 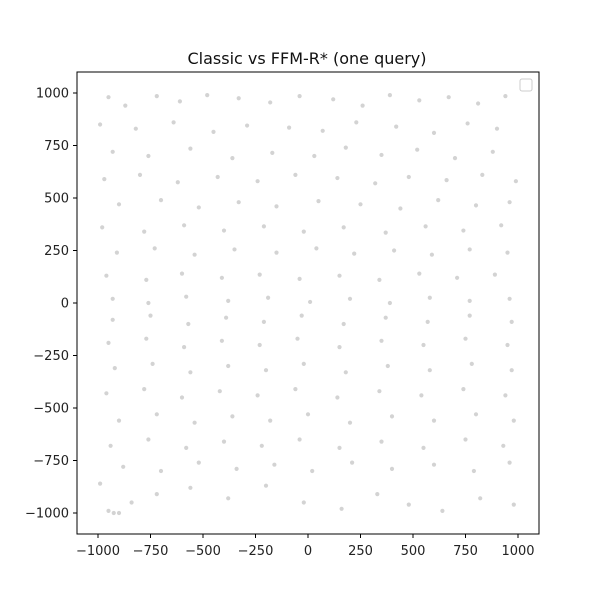 I want to click on y-tick-label: 500, so click(x=56, y=199).